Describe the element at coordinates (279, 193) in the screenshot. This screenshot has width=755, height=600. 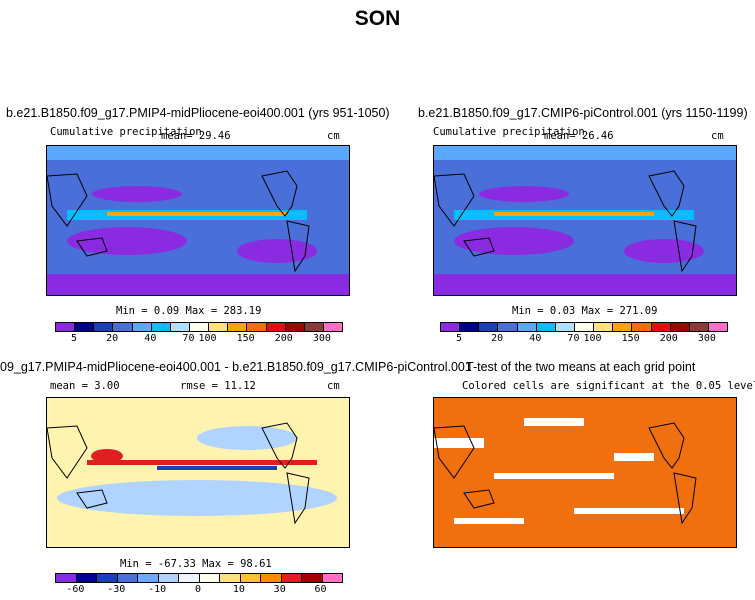
I see `panel1-coast-na` at that location.